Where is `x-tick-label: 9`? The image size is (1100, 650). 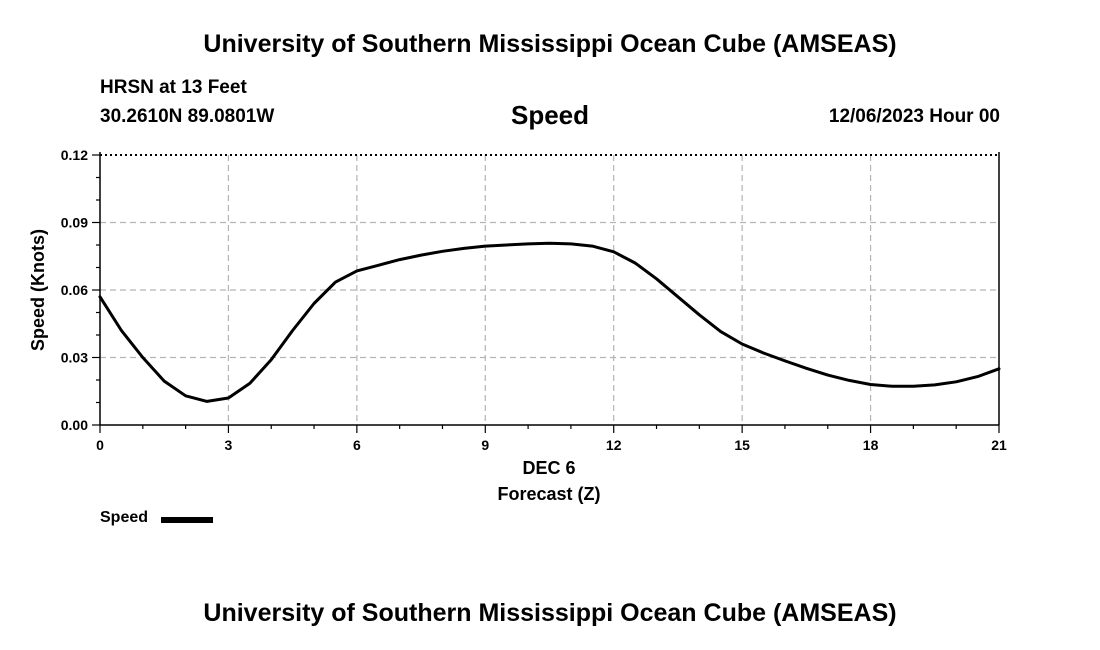
x-tick-label: 9 is located at coordinates (485, 445).